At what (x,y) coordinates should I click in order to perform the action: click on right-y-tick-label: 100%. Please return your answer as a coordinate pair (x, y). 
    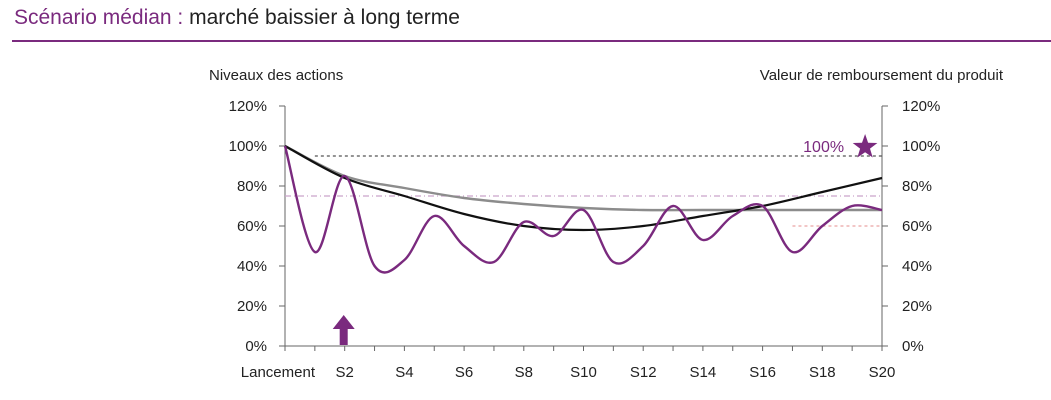
    Looking at the image, I should click on (921, 146).